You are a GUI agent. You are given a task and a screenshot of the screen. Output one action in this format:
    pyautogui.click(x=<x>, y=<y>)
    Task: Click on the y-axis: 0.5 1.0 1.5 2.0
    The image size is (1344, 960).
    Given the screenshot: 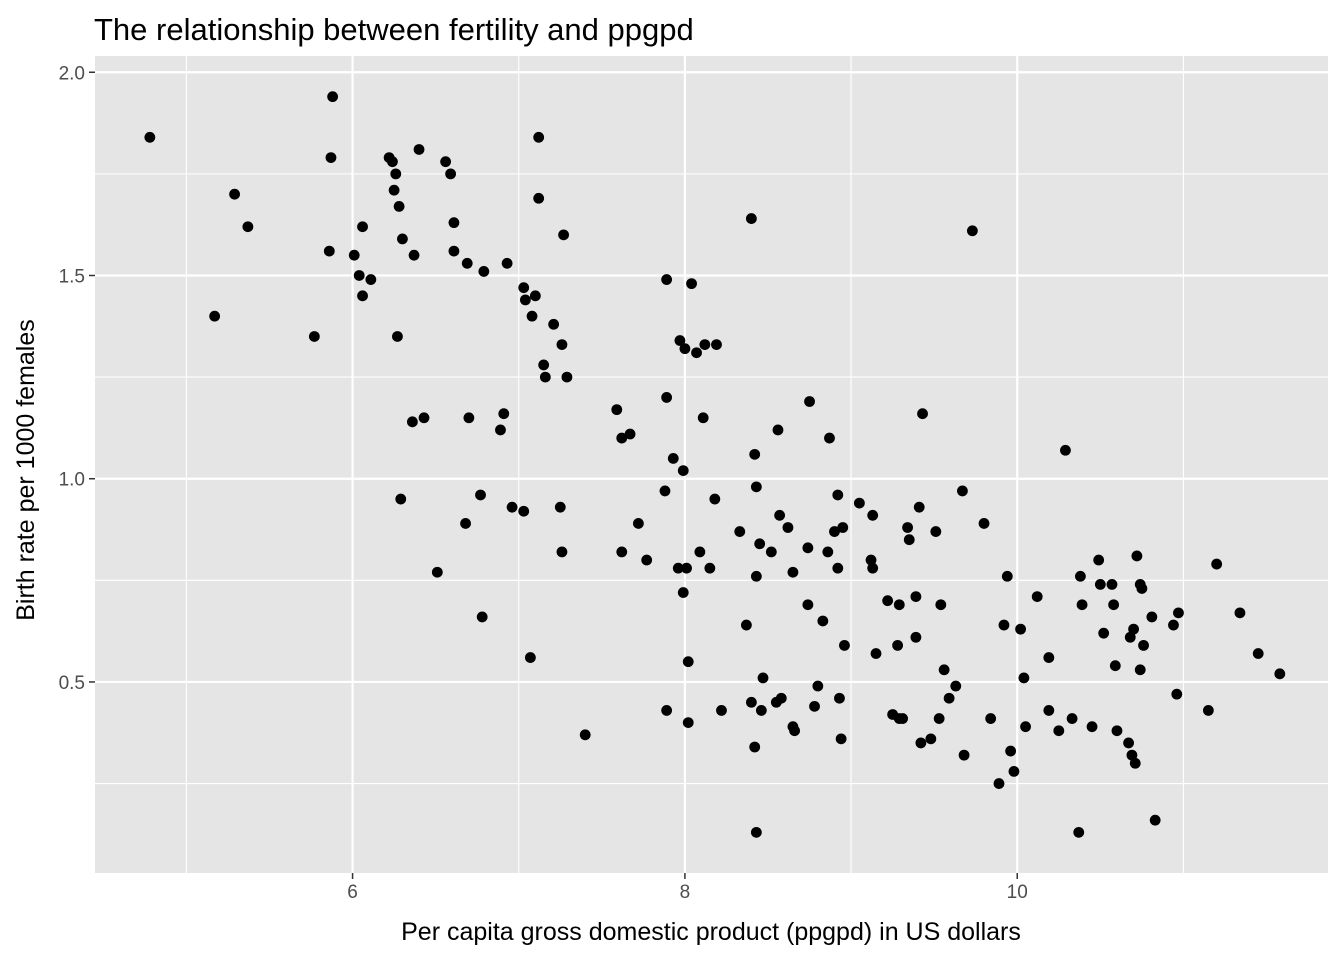 What is the action you would take?
    pyautogui.click(x=77, y=378)
    